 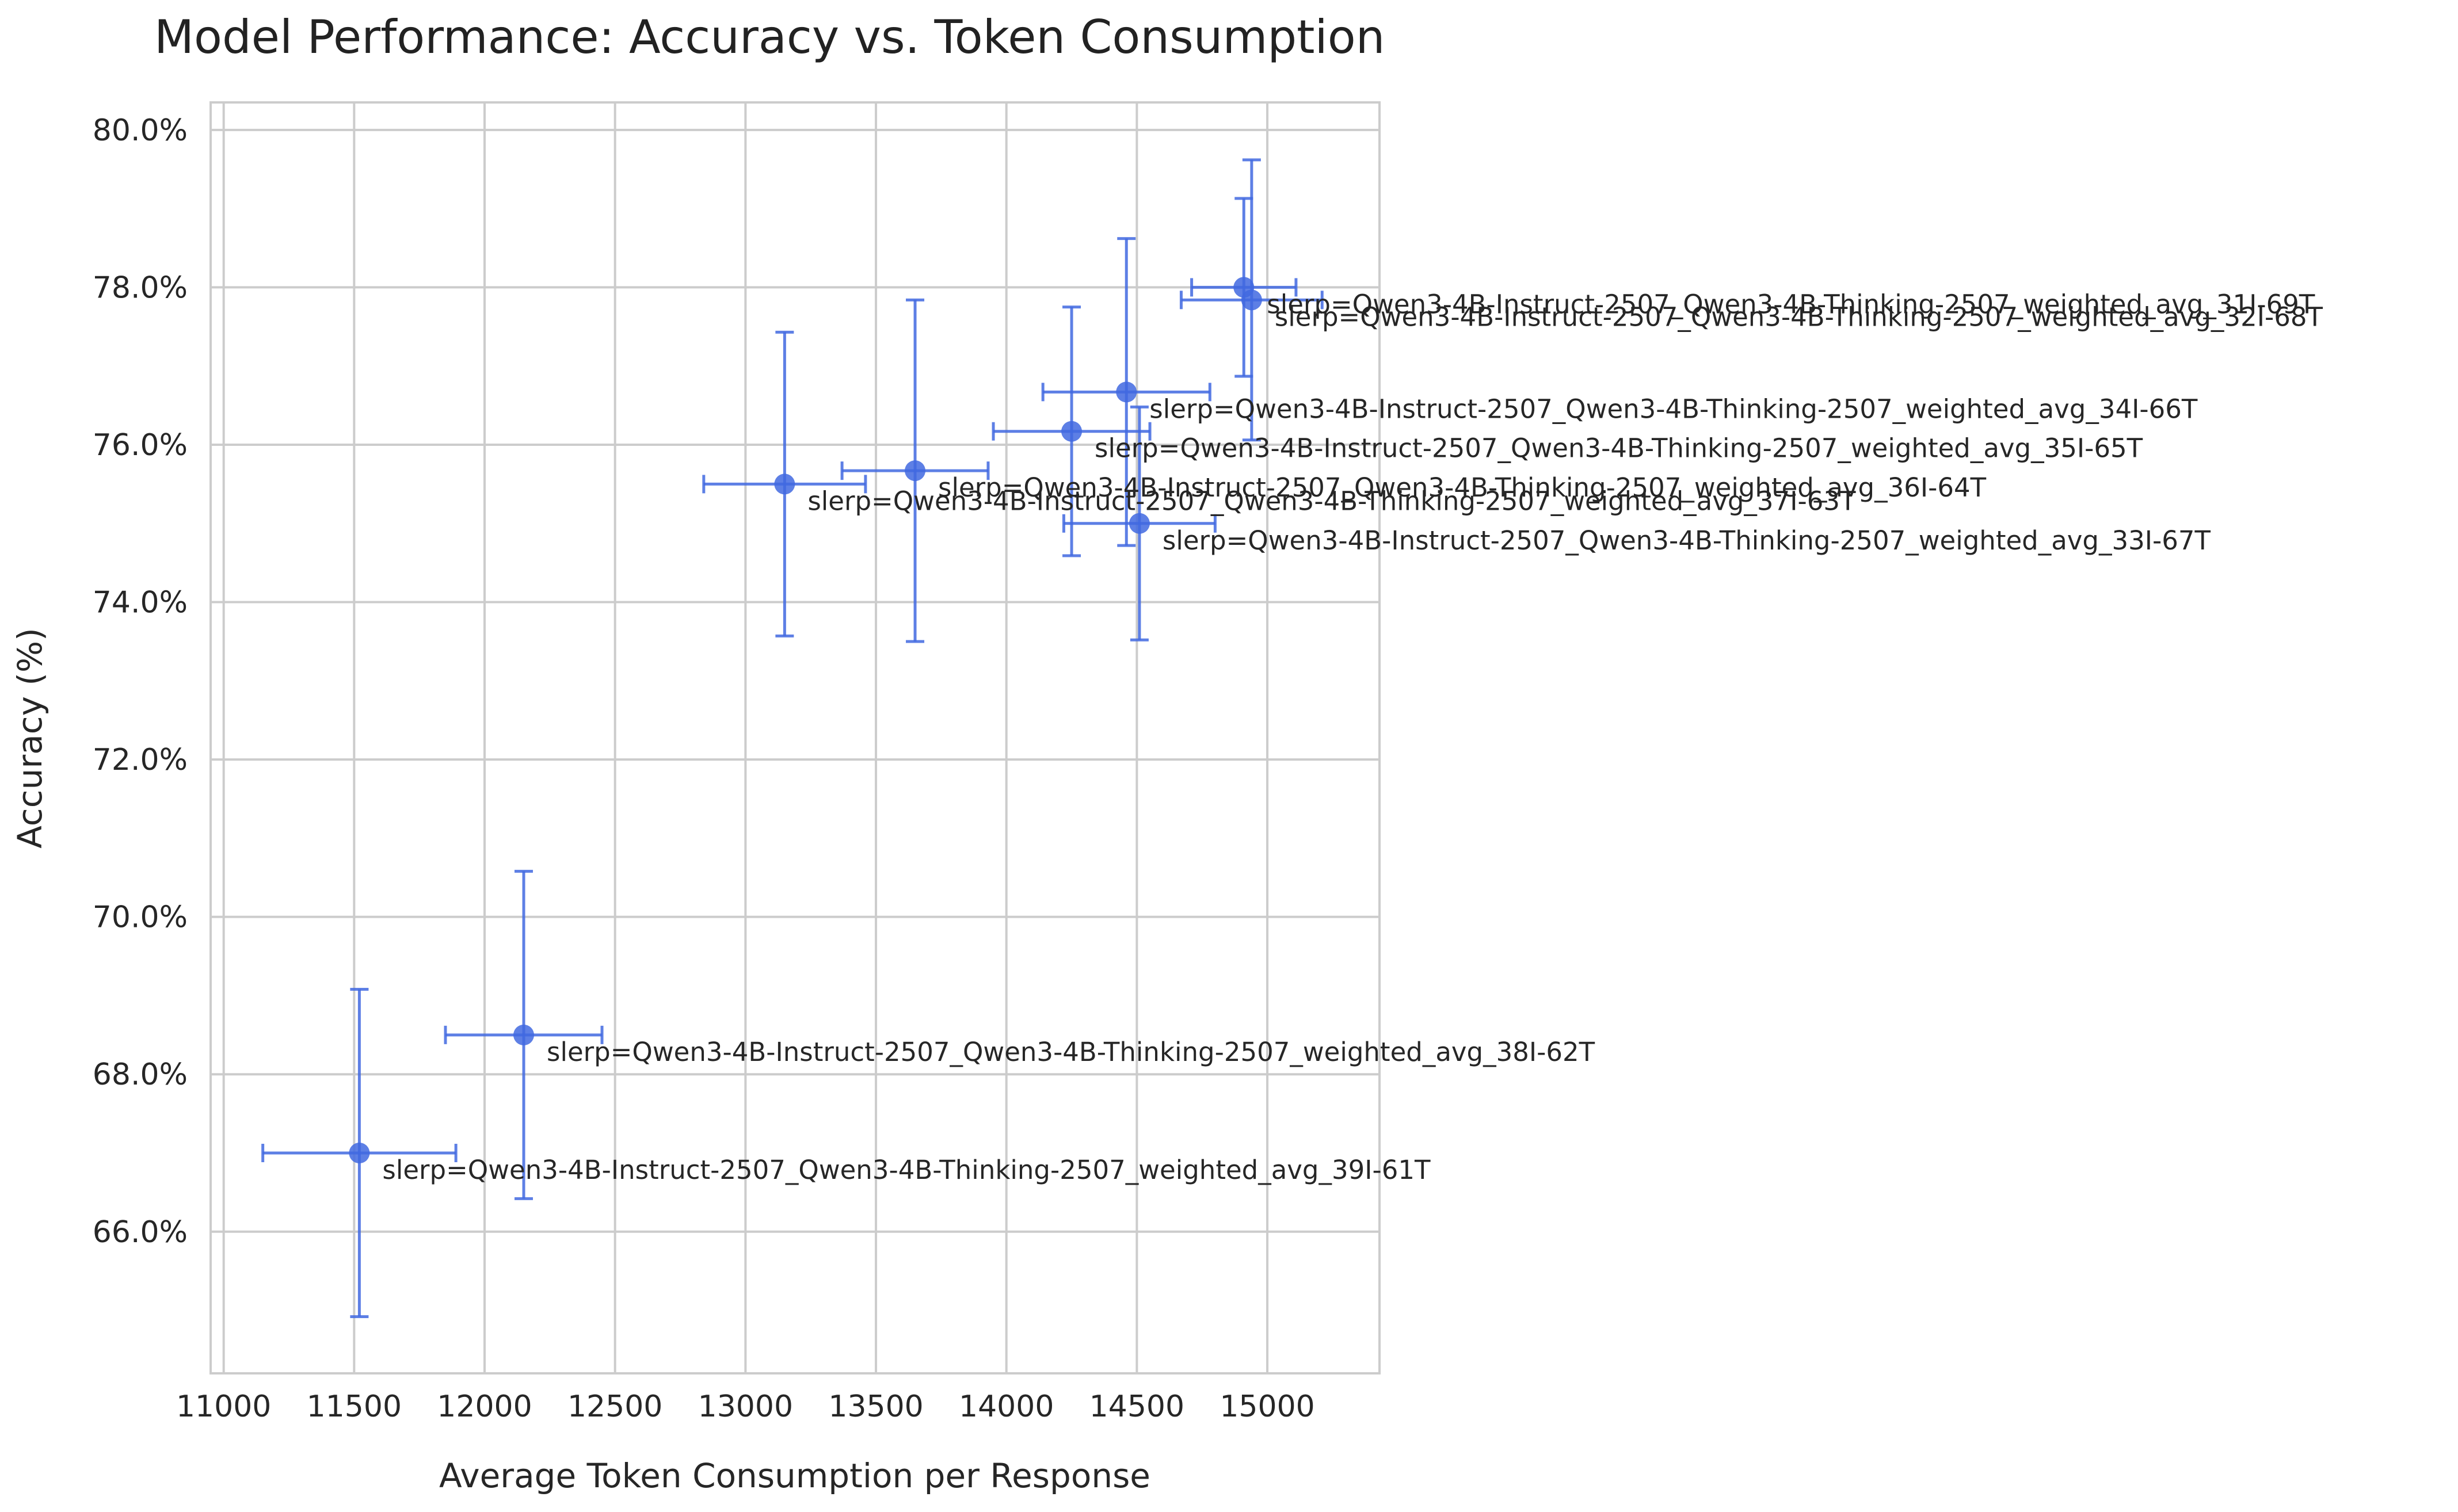 What do you see at coordinates (354, 1406) in the screenshot?
I see `x-tick-label: 11500` at bounding box center [354, 1406].